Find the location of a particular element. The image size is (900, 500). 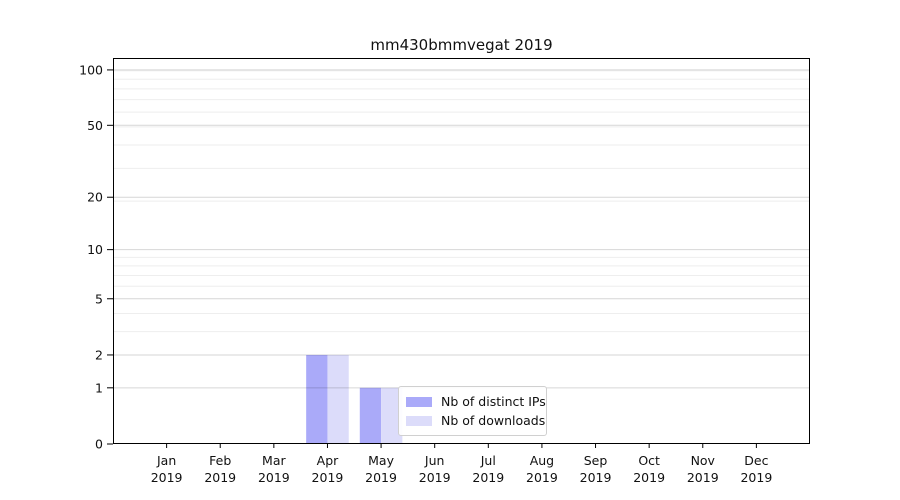

x-tick-year-jan: 2019 is located at coordinates (167, 477).